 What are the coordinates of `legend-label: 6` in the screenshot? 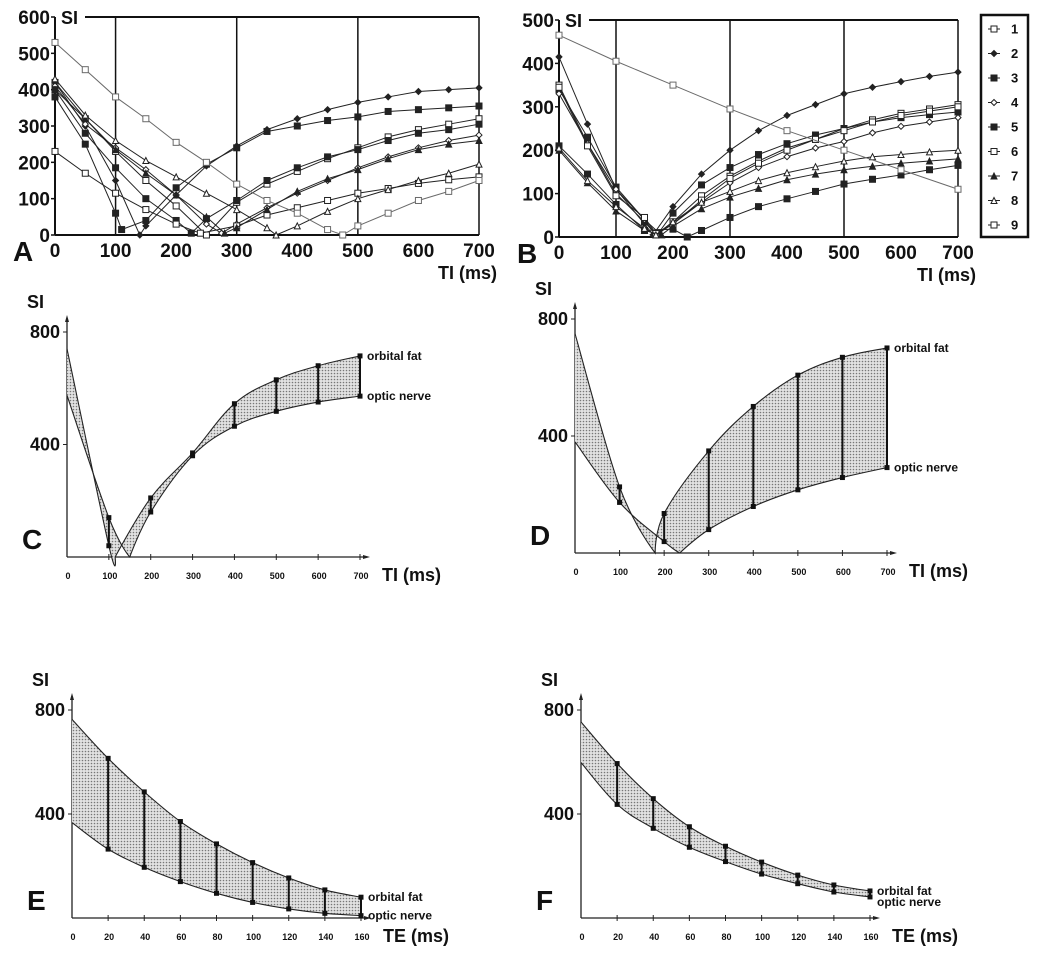 It's located at (1014, 151).